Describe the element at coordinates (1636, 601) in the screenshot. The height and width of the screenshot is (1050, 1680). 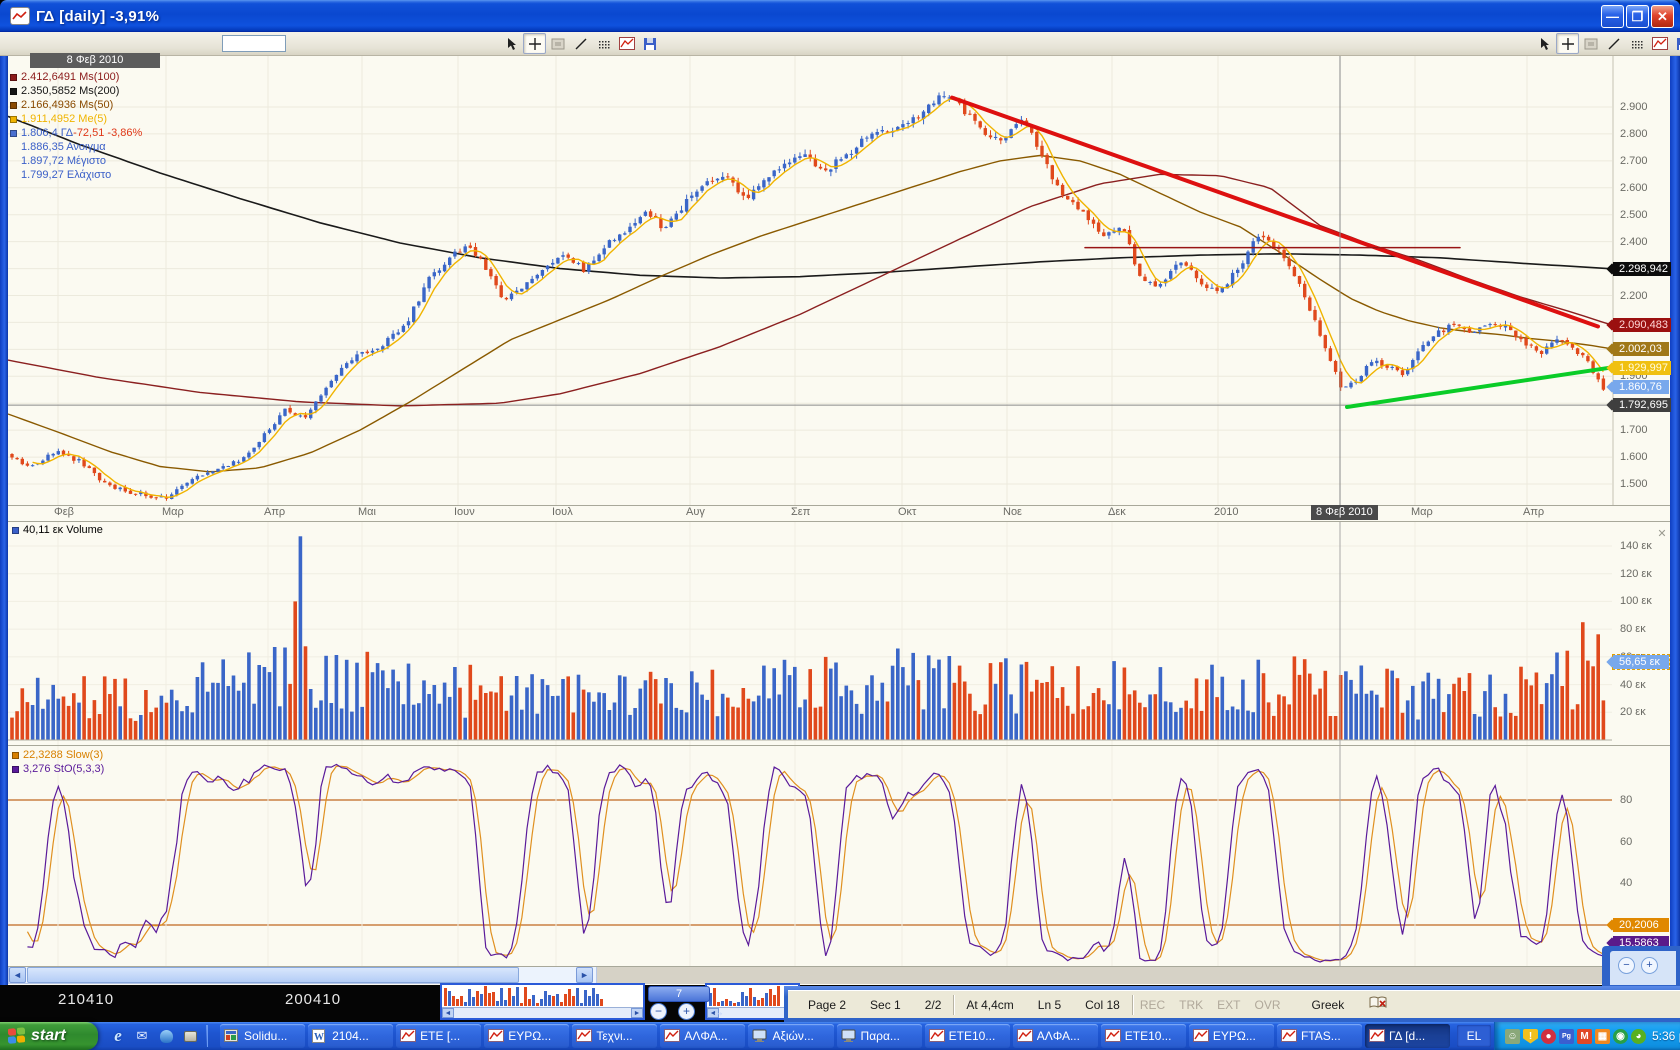
I see `axis-tick-label: 100 εκ` at that location.